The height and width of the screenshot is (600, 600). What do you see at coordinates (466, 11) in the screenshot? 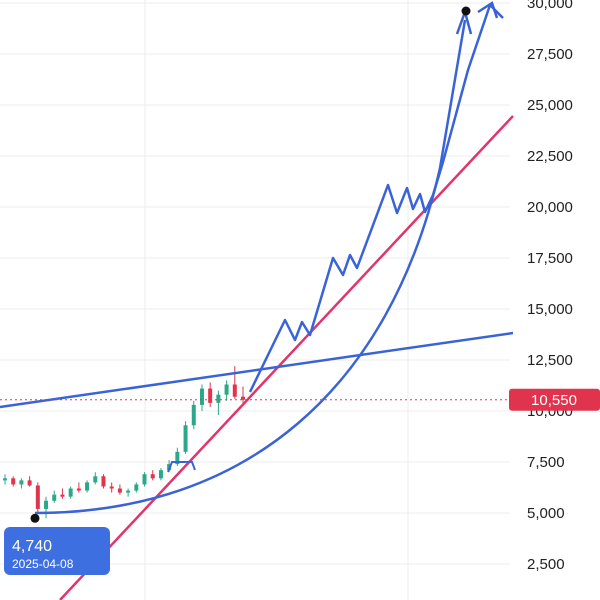
I see `peak-point-marker` at bounding box center [466, 11].